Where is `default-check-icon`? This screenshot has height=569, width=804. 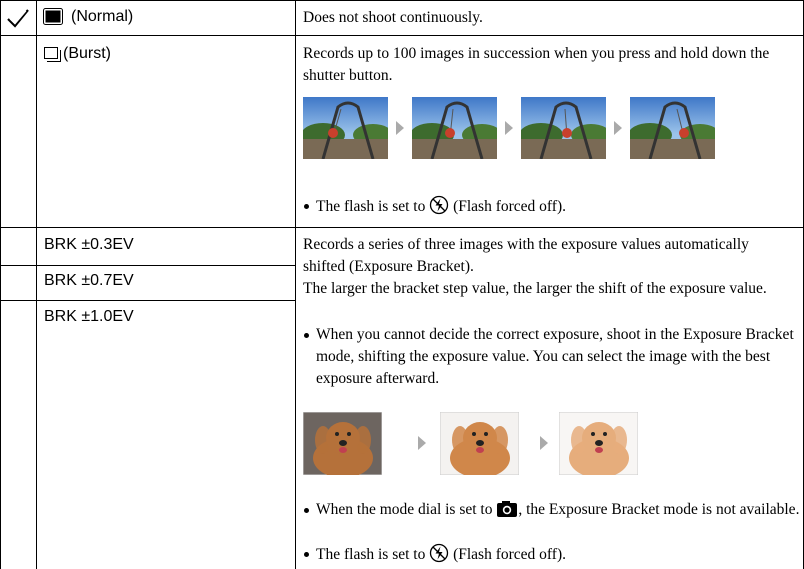
default-check-icon is located at coordinates (18, 18).